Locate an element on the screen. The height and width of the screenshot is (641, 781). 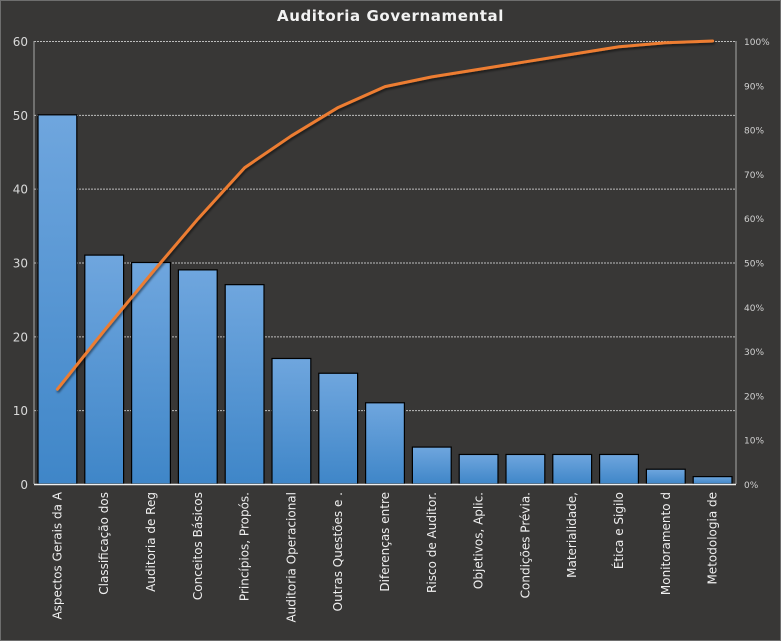
x-category-label: Objetivos, Aplic. is located at coordinates (479, 540).